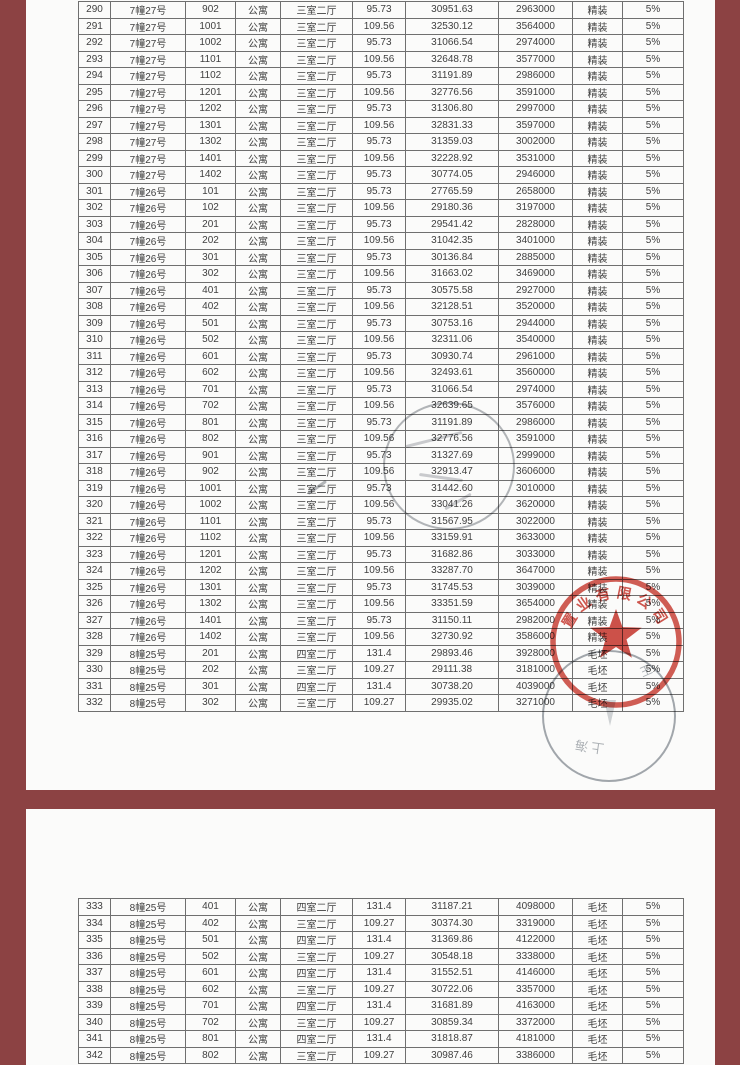 Image resolution: width=740 pixels, height=1065 pixels. What do you see at coordinates (210, 142) in the screenshot?
I see `table-cell: 1302` at bounding box center [210, 142].